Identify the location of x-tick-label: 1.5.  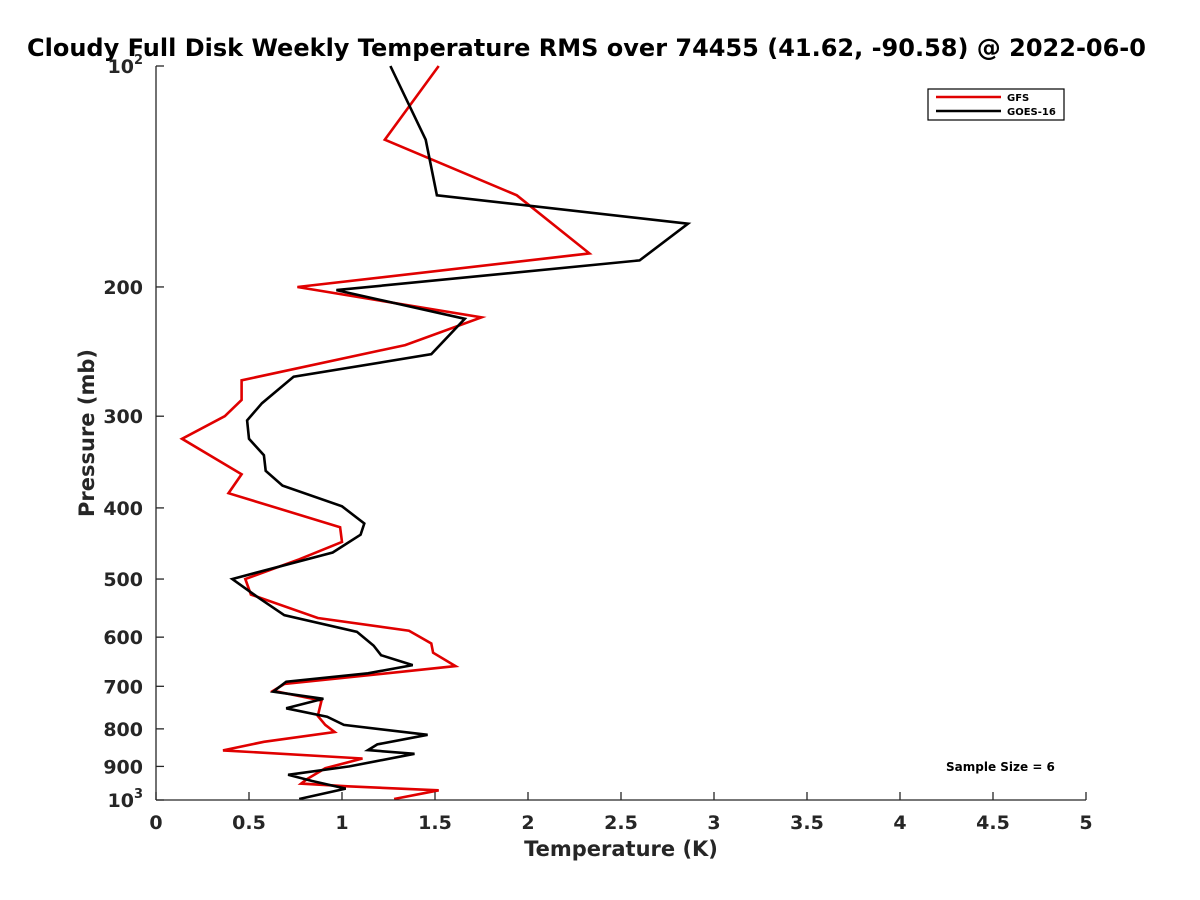
(435, 823).